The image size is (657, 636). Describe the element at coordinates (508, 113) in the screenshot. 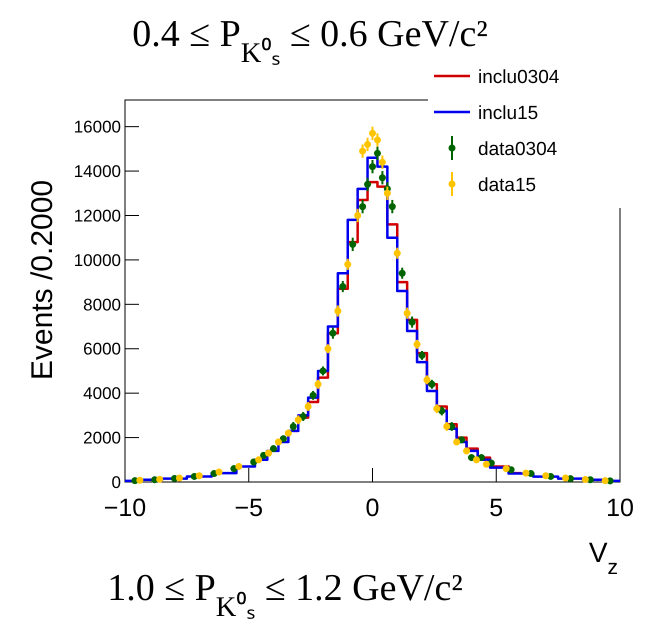

I see `legend-label: inclu15` at that location.